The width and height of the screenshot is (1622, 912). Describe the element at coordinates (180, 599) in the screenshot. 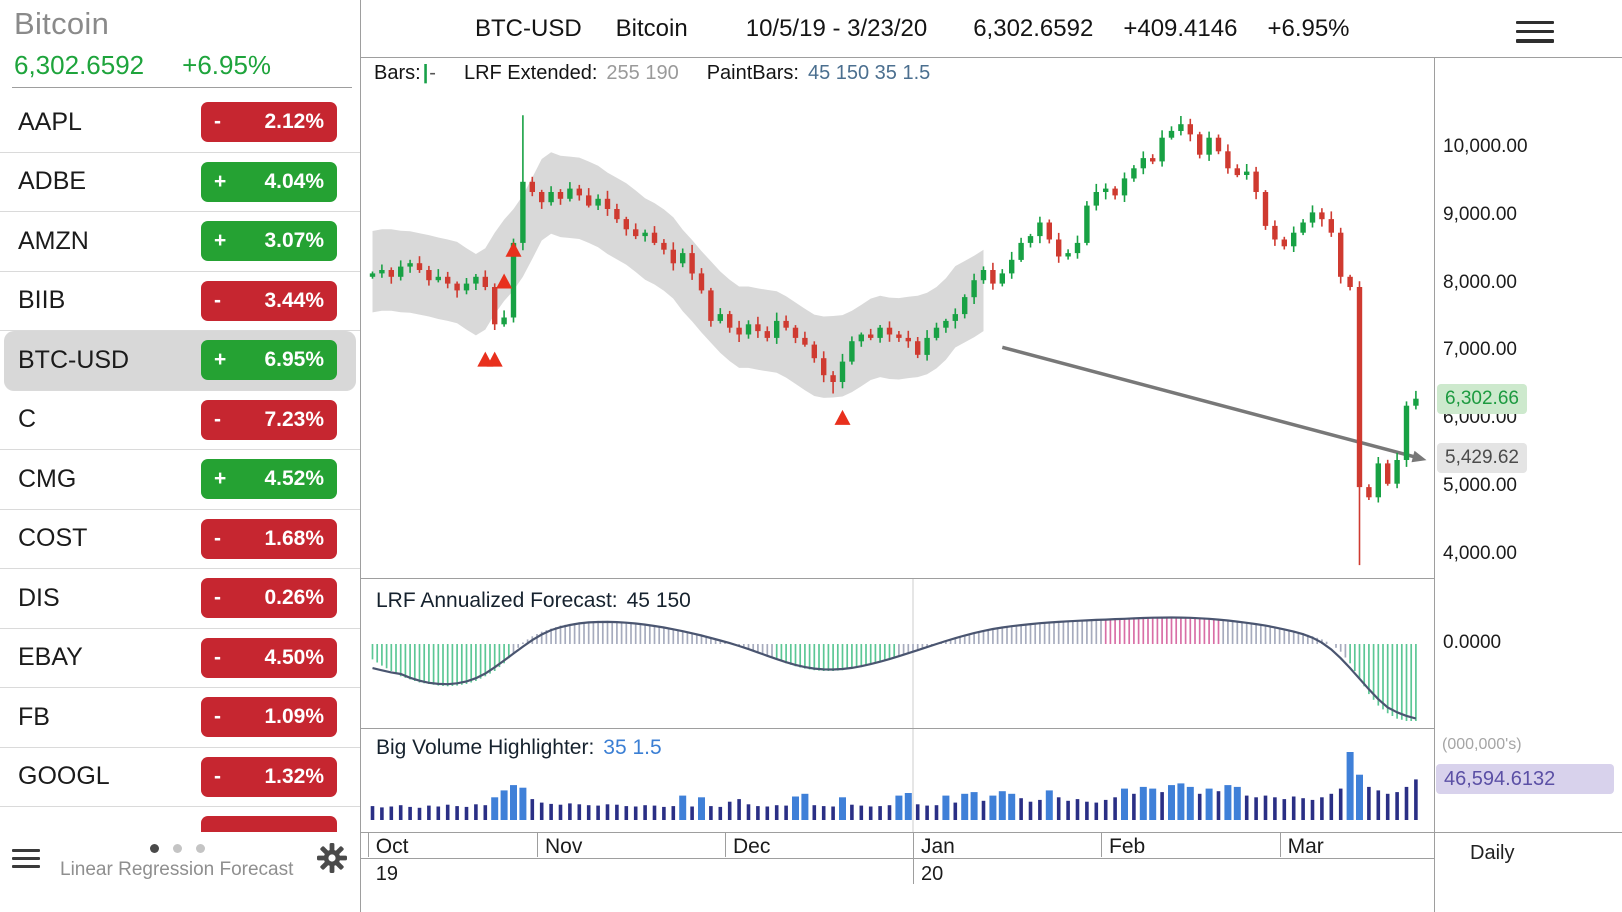

I see `watchlist-row: DIS - 0.26%` at that location.